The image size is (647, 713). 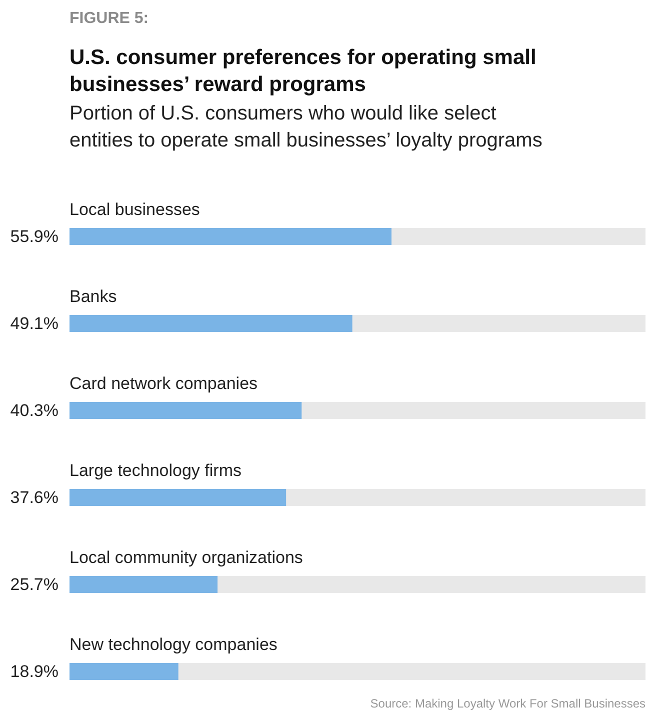 What do you see at coordinates (34, 323) in the screenshot?
I see `data-label: 49.1%` at bounding box center [34, 323].